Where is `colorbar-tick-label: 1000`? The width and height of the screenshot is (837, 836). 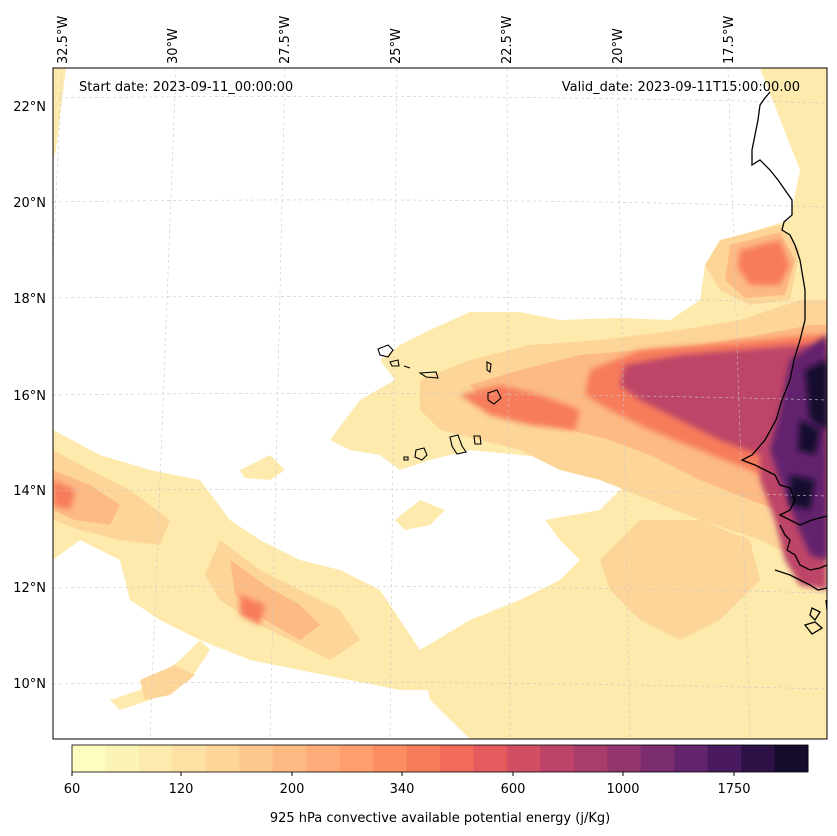 colorbar-tick-label: 1000 is located at coordinates (622, 789).